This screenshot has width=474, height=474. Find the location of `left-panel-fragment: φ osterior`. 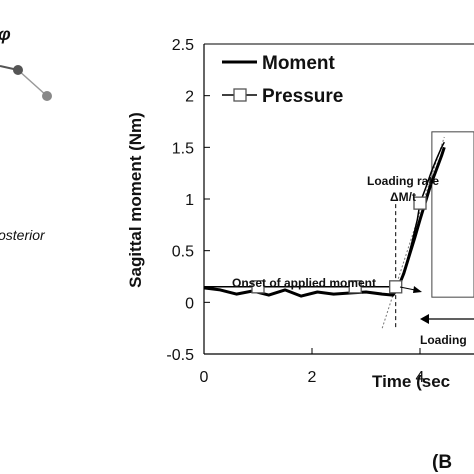

left-panel-fragment: φ osterior is located at coordinates (26, 133).